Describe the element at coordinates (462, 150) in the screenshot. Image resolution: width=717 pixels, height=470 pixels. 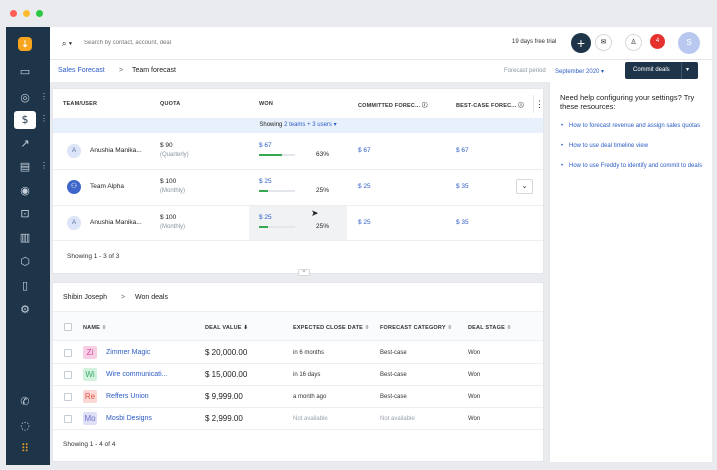
I see `best-case-value: $ 67` at that location.